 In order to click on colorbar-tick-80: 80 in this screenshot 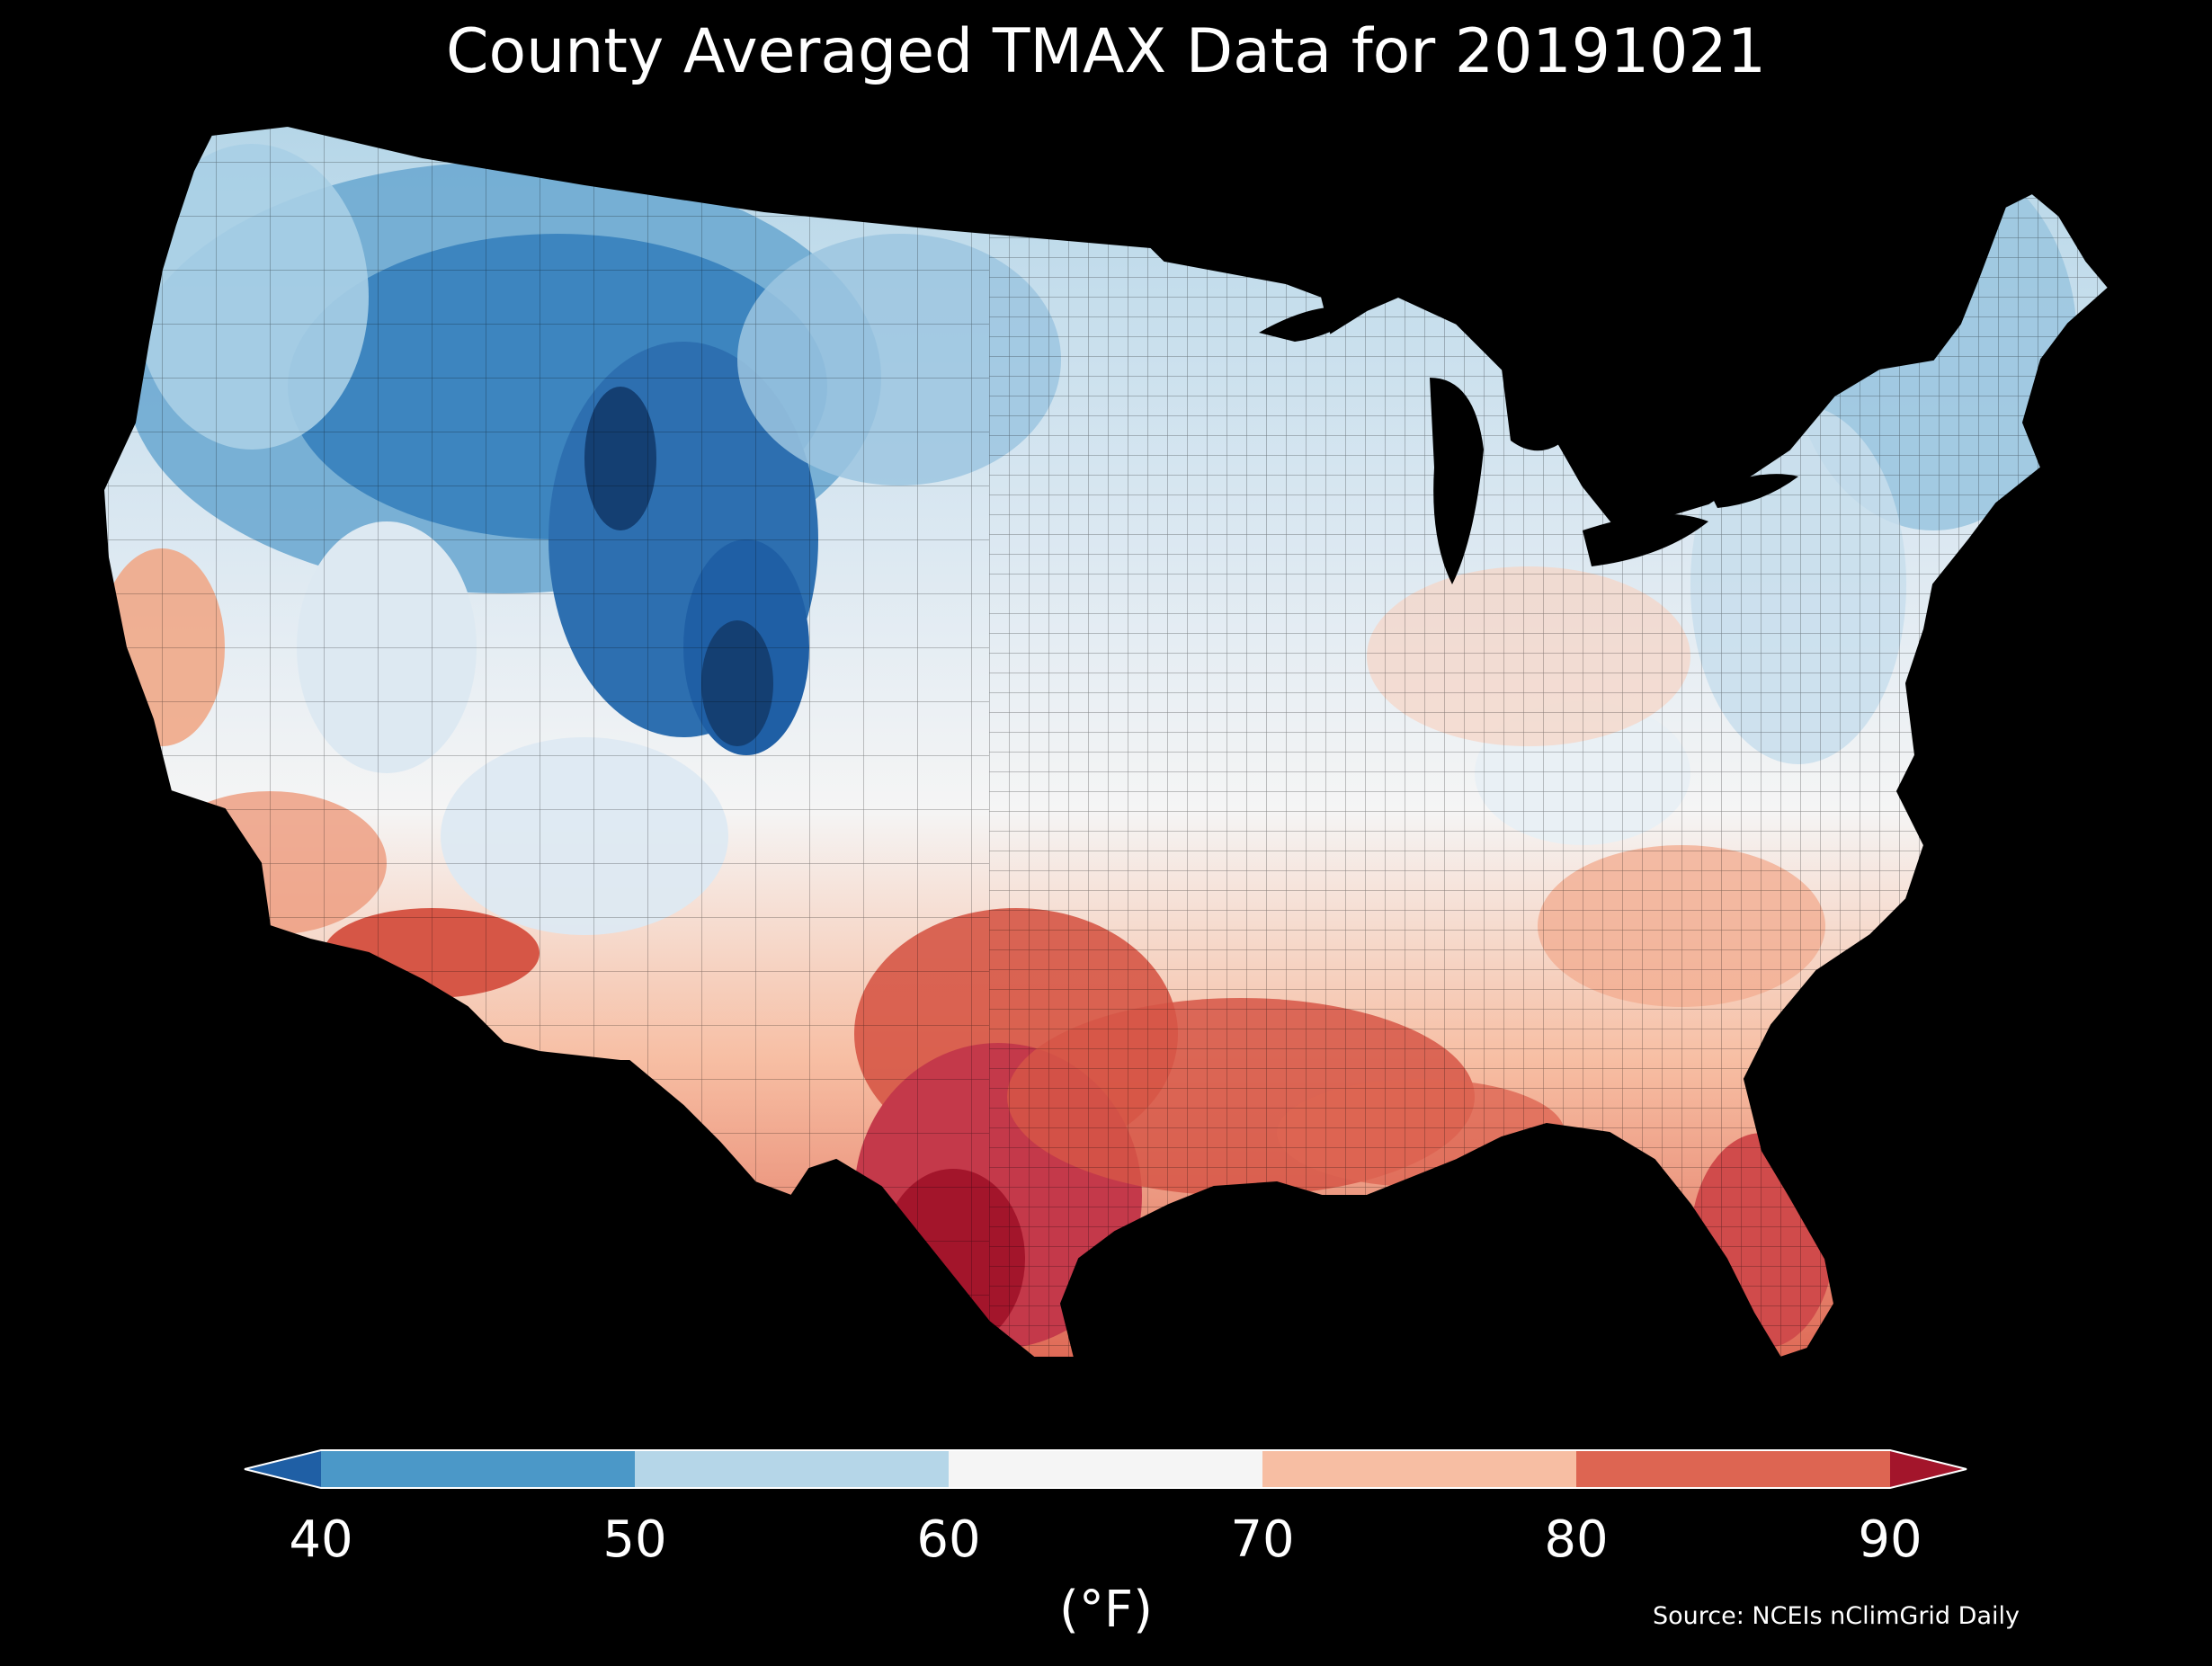, I will do `click(1576, 1540)`.